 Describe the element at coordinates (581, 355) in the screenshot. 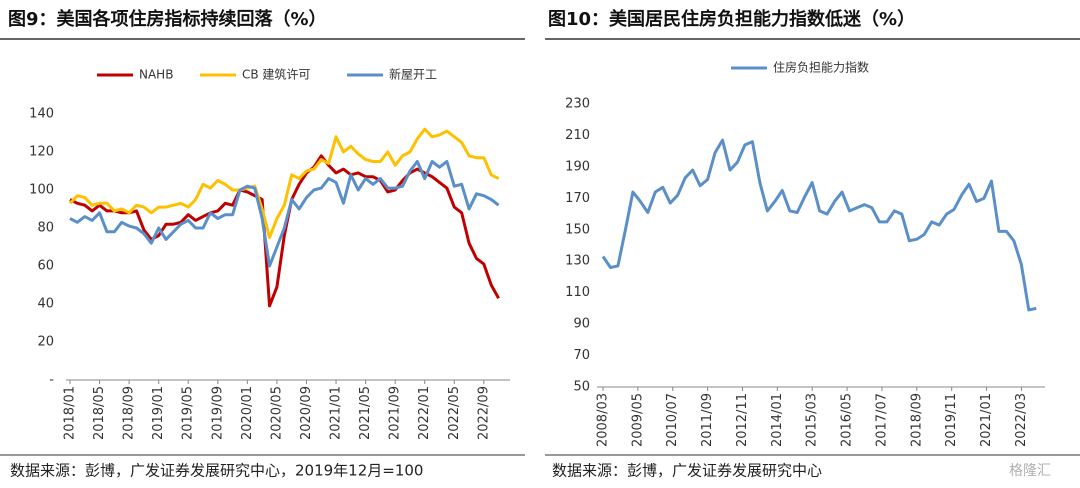

I see `y-tick-label: 70` at that location.